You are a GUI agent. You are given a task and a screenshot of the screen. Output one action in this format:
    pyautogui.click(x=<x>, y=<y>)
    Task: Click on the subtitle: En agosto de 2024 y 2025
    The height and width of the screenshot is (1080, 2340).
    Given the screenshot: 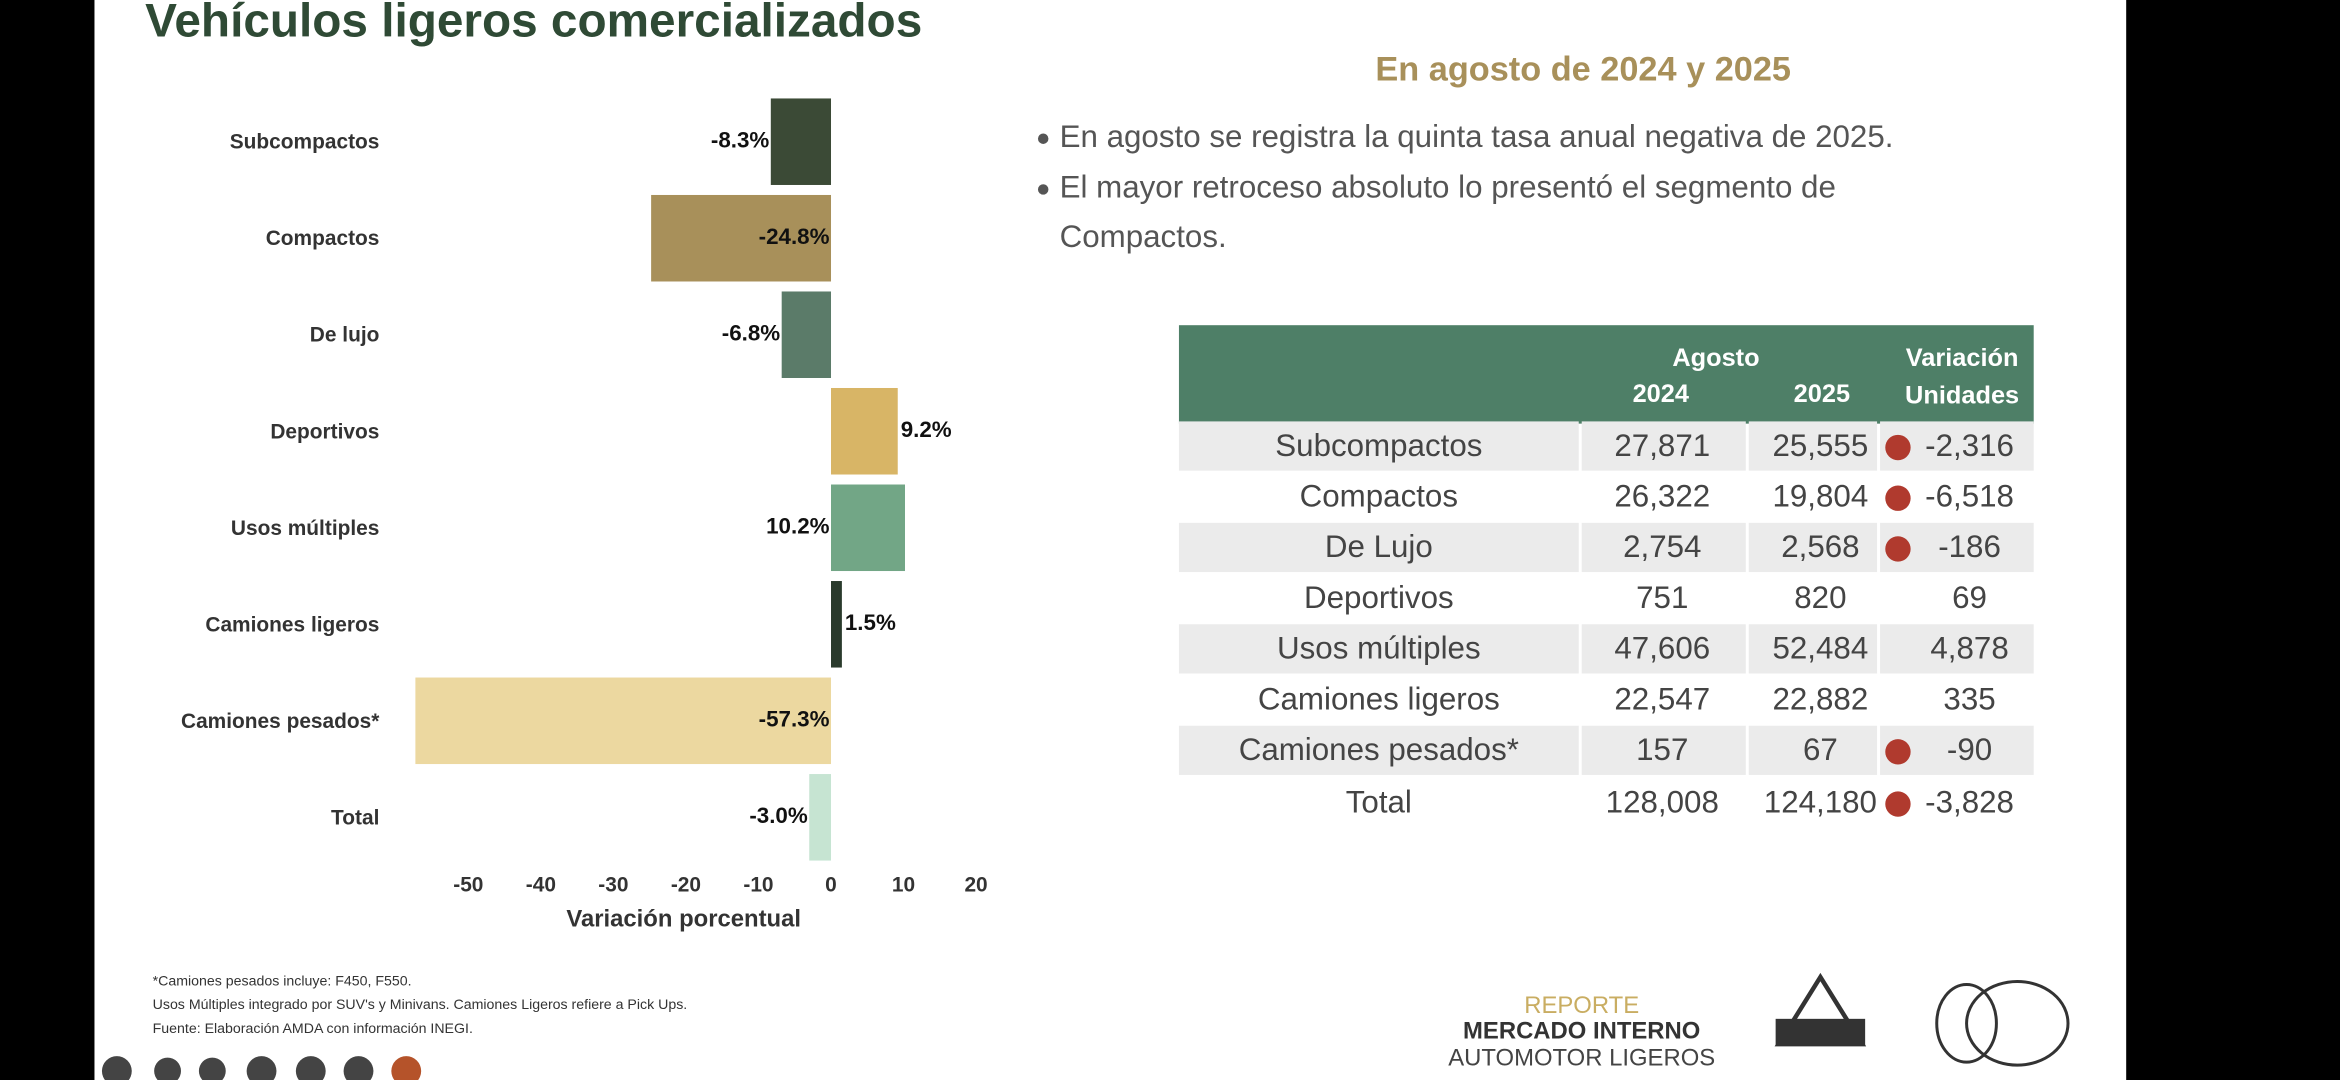 What is the action you would take?
    pyautogui.click(x=1583, y=70)
    